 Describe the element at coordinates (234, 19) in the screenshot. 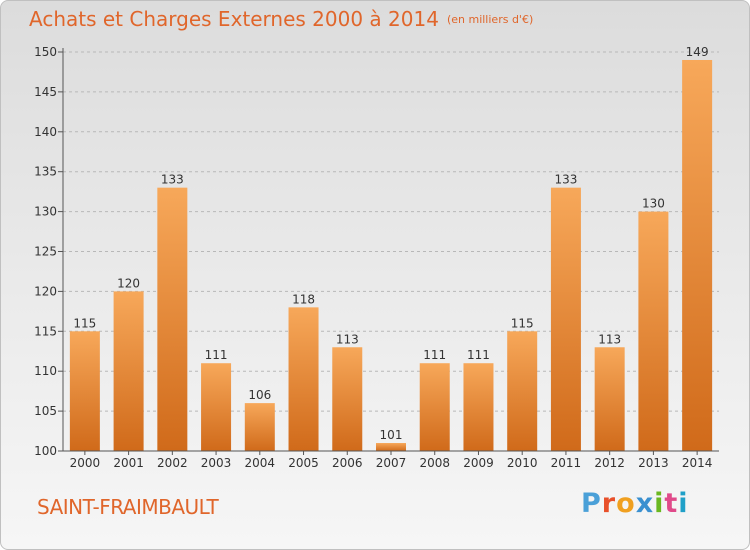

I see `chart-title-text: Achats et Charges Externes 2000 à 2014` at that location.